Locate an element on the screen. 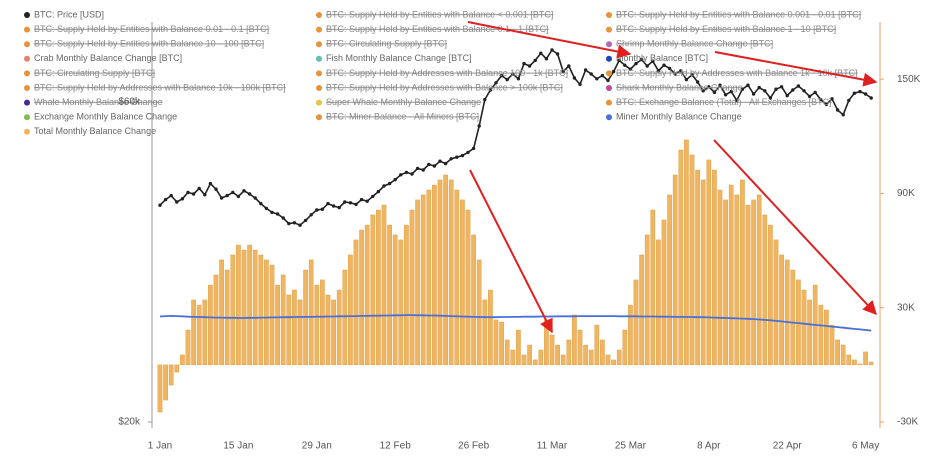 This screenshot has width=938, height=466. x-tick-label: 8 Apr is located at coordinates (709, 446).